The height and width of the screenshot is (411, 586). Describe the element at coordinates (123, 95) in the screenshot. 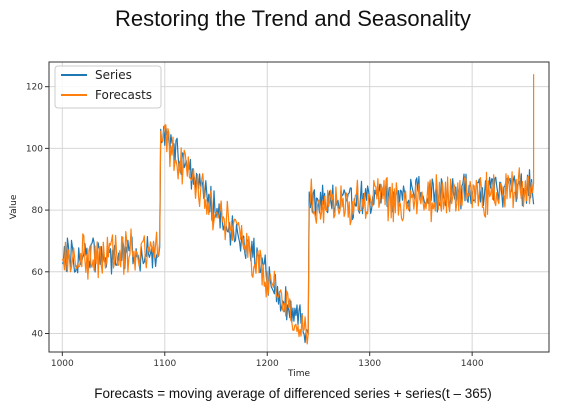

I see `legend-forecasts-label: Forecasts` at that location.